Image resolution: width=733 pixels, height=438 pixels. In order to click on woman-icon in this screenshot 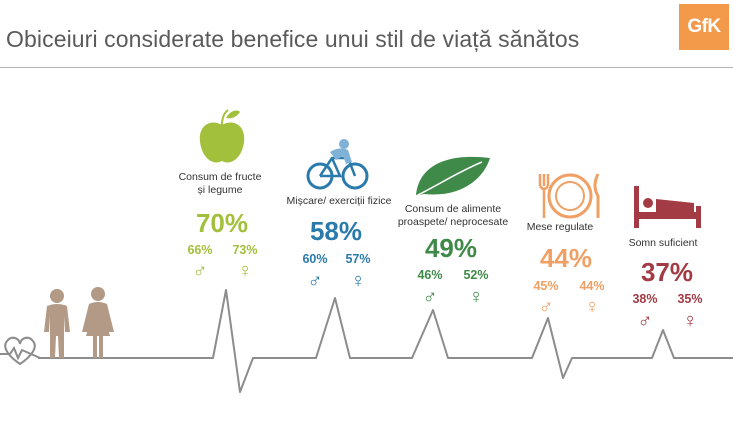, I will do `click(98, 322)`.